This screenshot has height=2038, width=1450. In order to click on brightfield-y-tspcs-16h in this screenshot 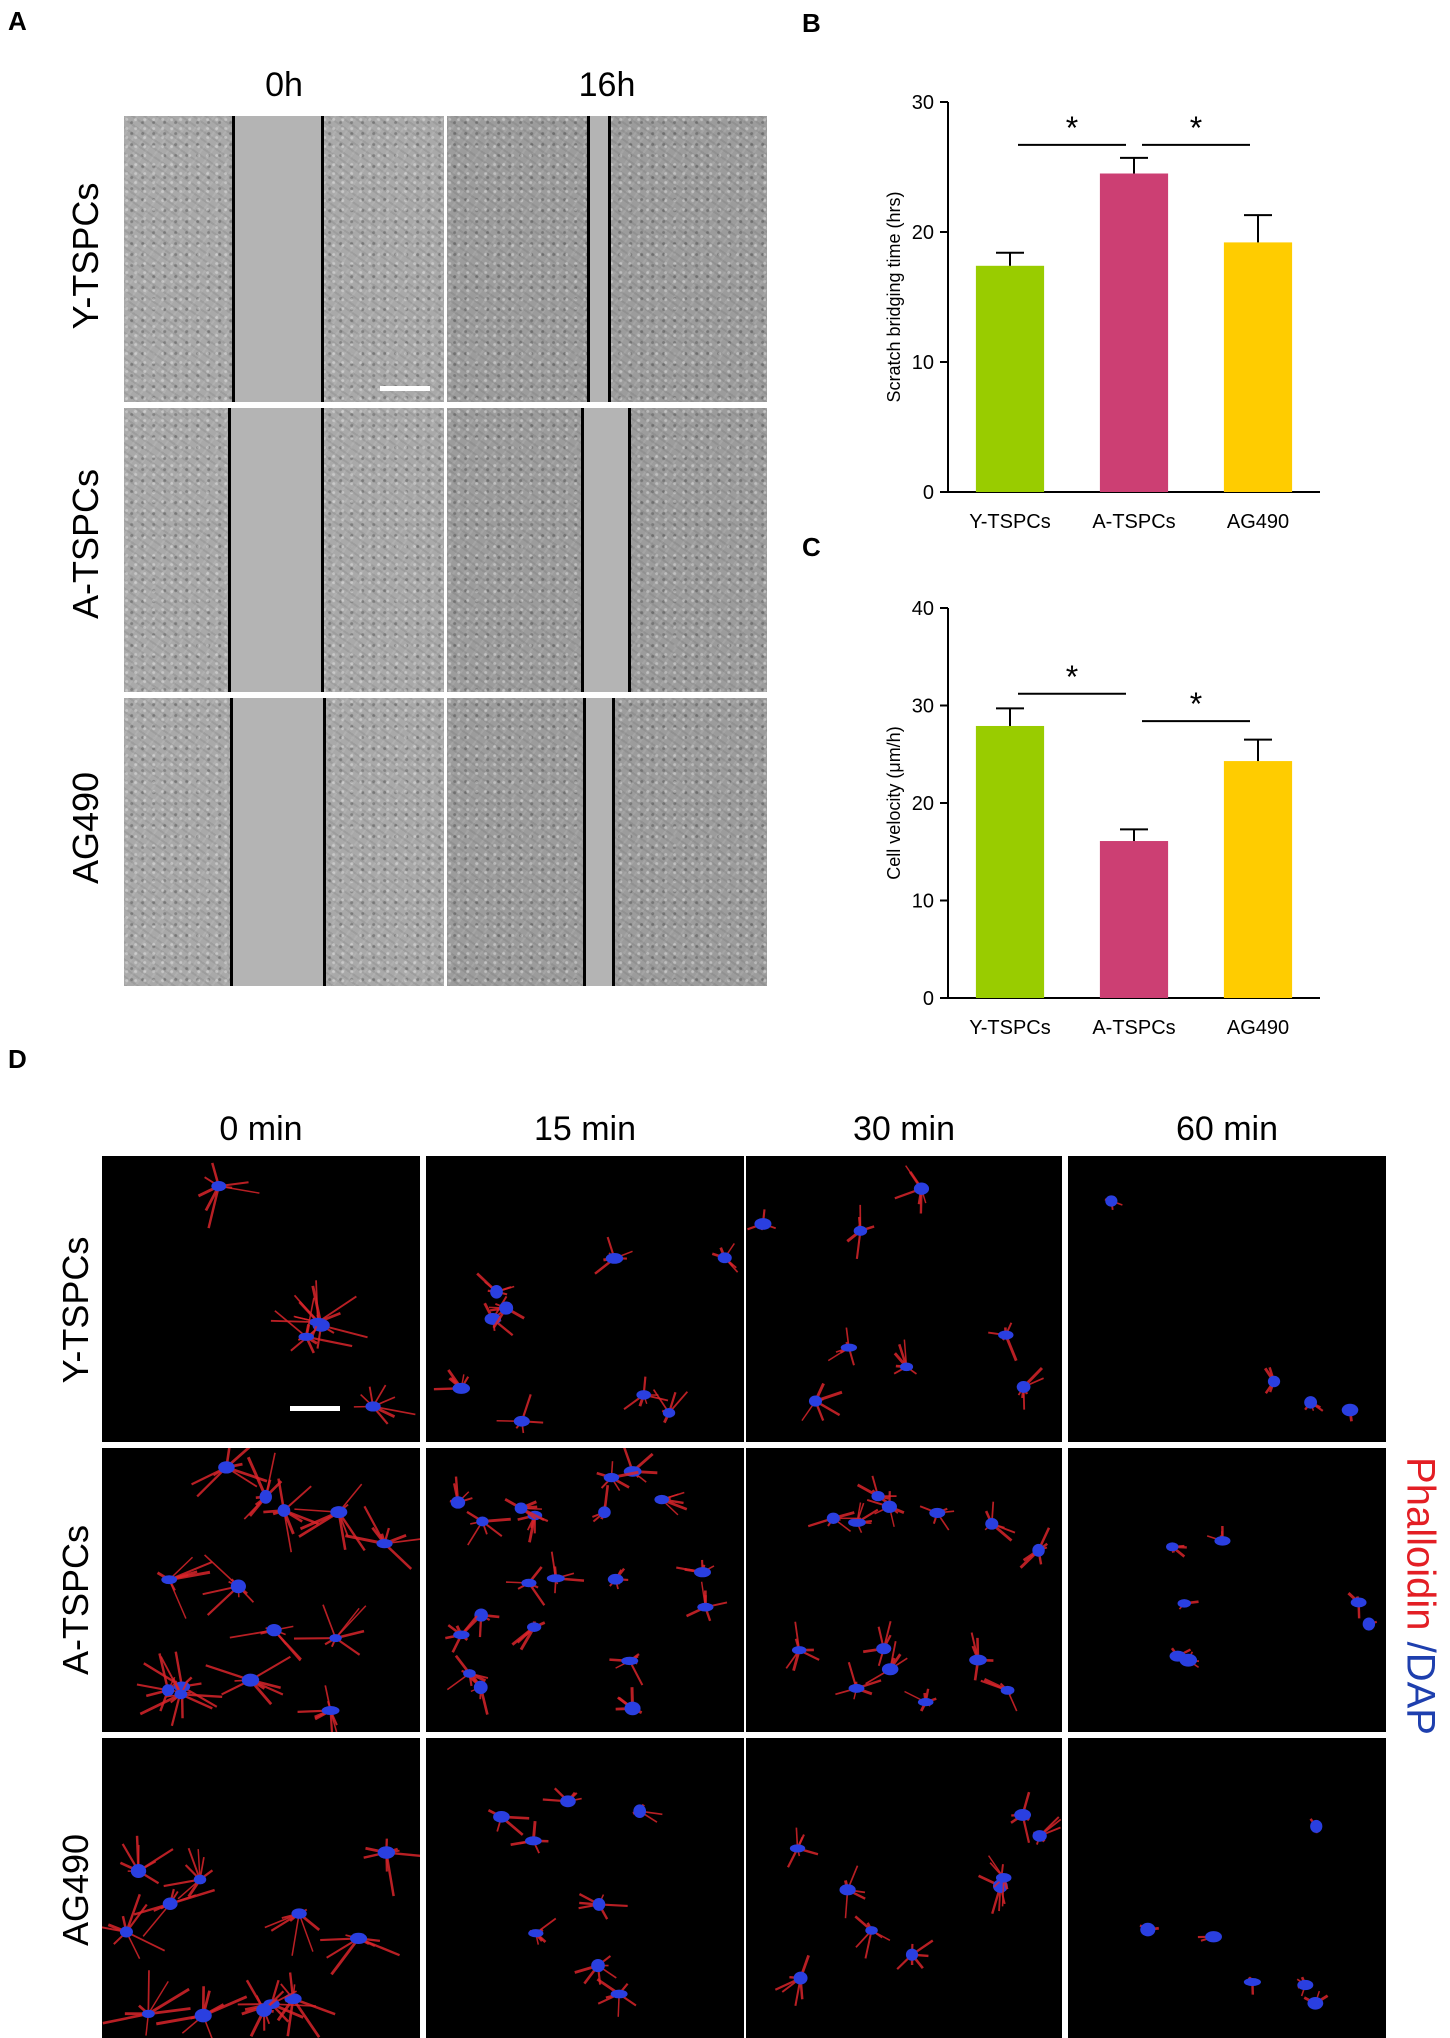, I will do `click(607, 259)`.